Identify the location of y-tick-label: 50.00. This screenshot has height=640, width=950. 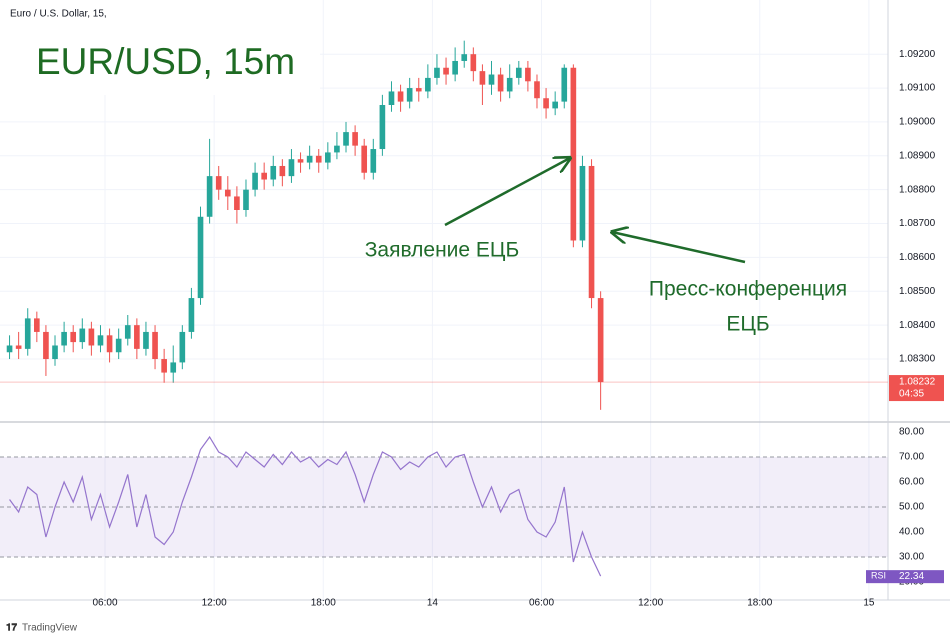
(911, 507).